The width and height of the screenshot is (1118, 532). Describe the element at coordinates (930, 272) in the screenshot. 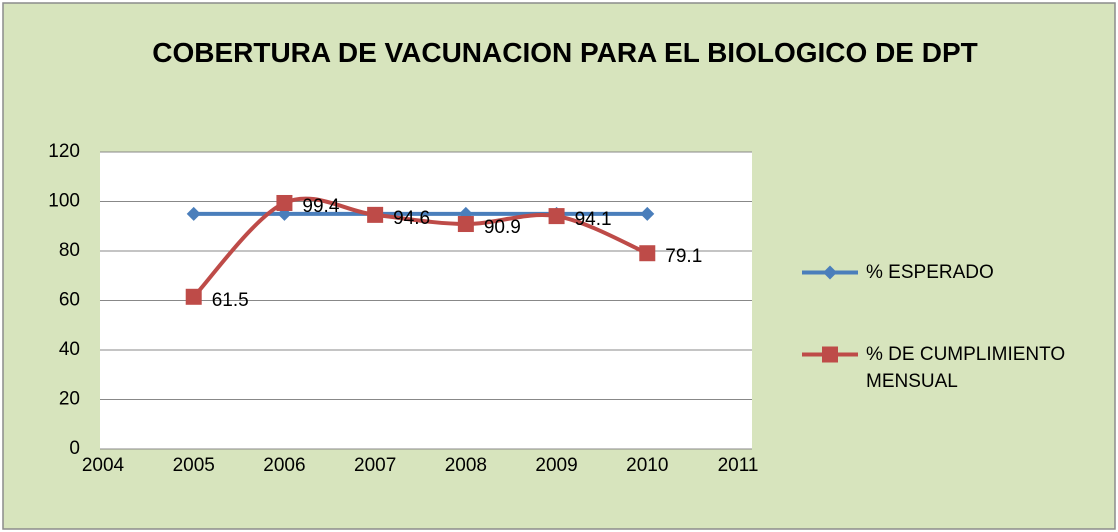

I see `legend-label: % ESPERADO` at that location.